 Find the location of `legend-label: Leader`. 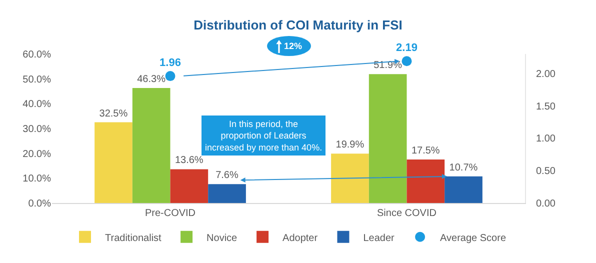

legend-label: Leader is located at coordinates (379, 238).